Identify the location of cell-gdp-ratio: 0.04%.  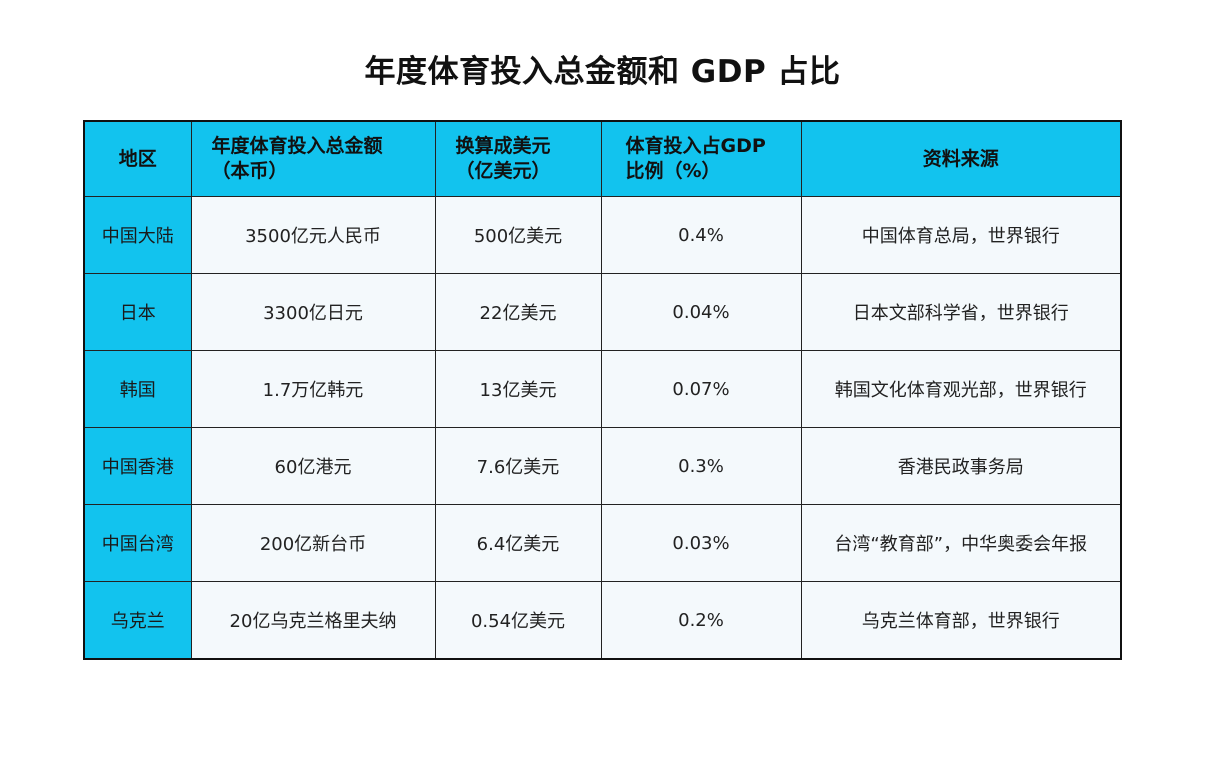
(701, 312).